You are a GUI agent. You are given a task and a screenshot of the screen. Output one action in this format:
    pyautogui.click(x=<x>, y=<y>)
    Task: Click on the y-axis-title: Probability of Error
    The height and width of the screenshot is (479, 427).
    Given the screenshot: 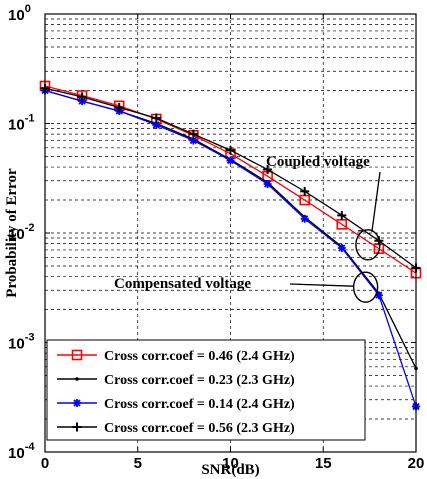 What is the action you would take?
    pyautogui.click(x=12, y=233)
    